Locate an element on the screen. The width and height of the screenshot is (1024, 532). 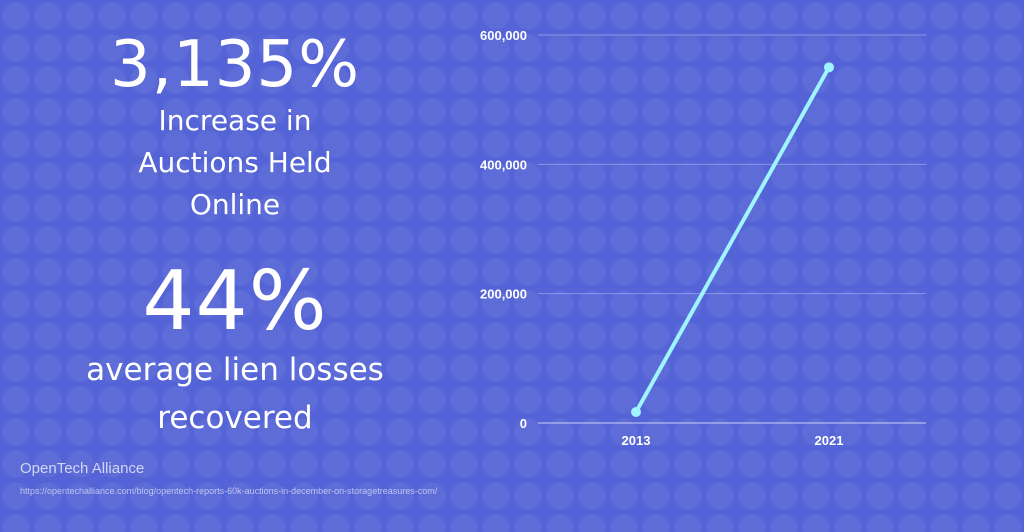
stat-increase-description: Increase in Auctions Held Online is located at coordinates (235, 162).